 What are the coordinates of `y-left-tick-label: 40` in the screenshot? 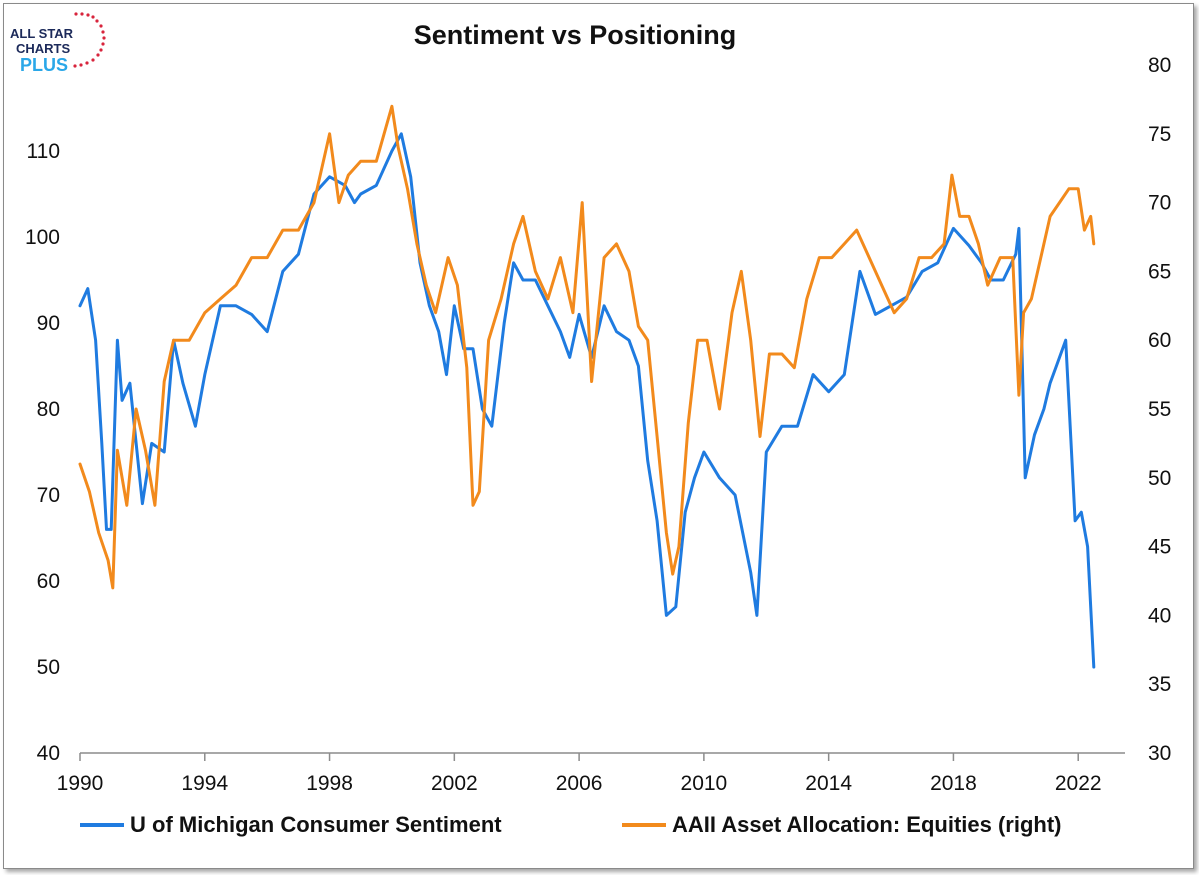 It's located at (48, 753).